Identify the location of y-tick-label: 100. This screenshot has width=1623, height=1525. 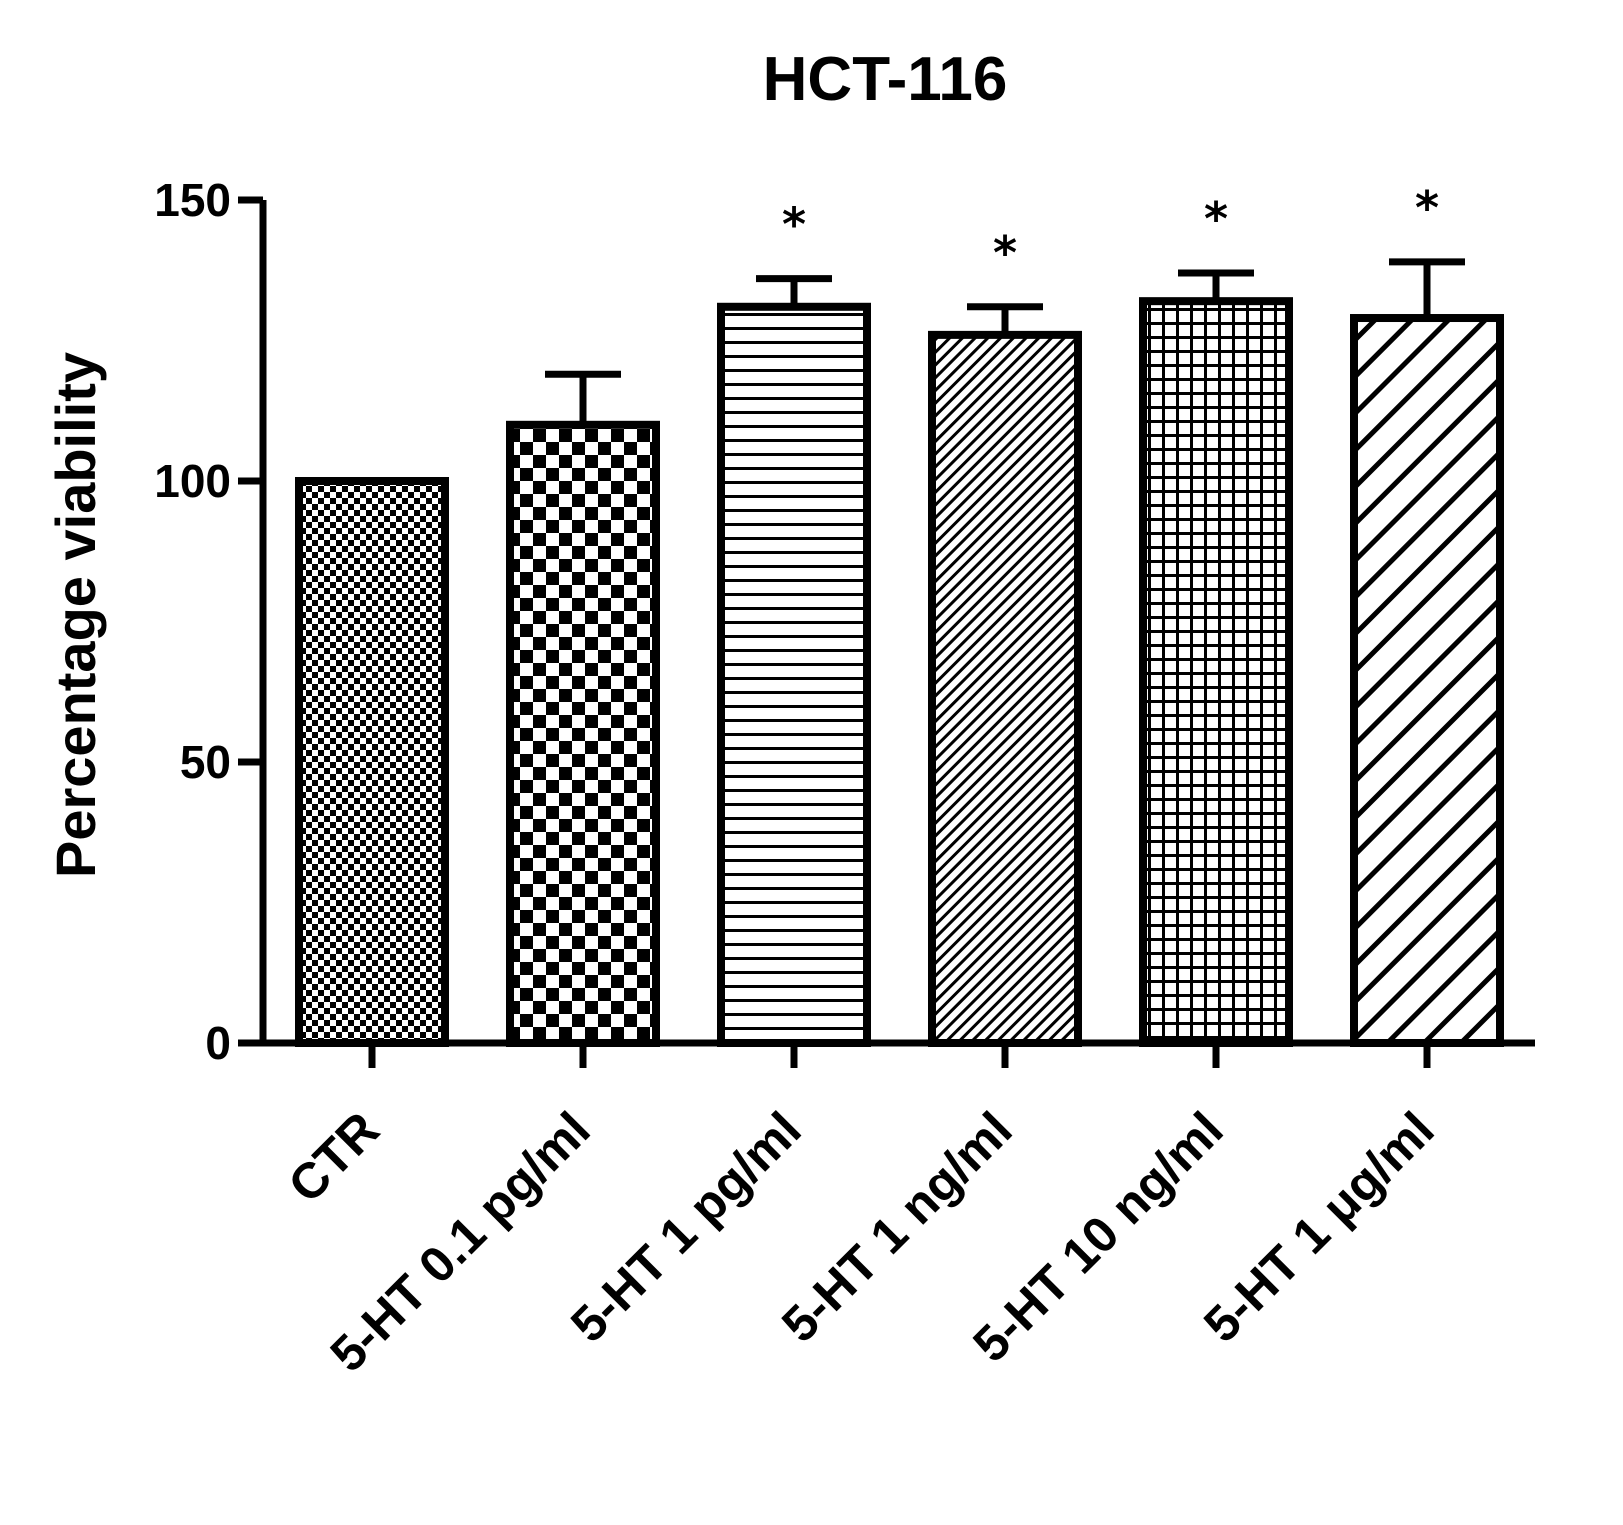
(192, 481).